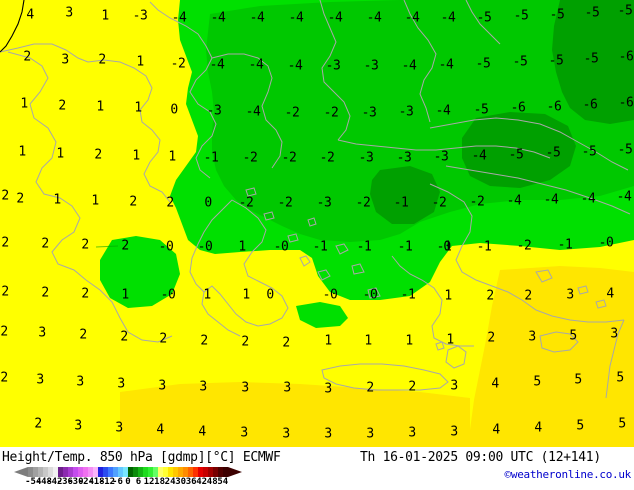 This screenshot has width=634, height=490. I want to click on scale-tick-label: 12, so click(149, 482).